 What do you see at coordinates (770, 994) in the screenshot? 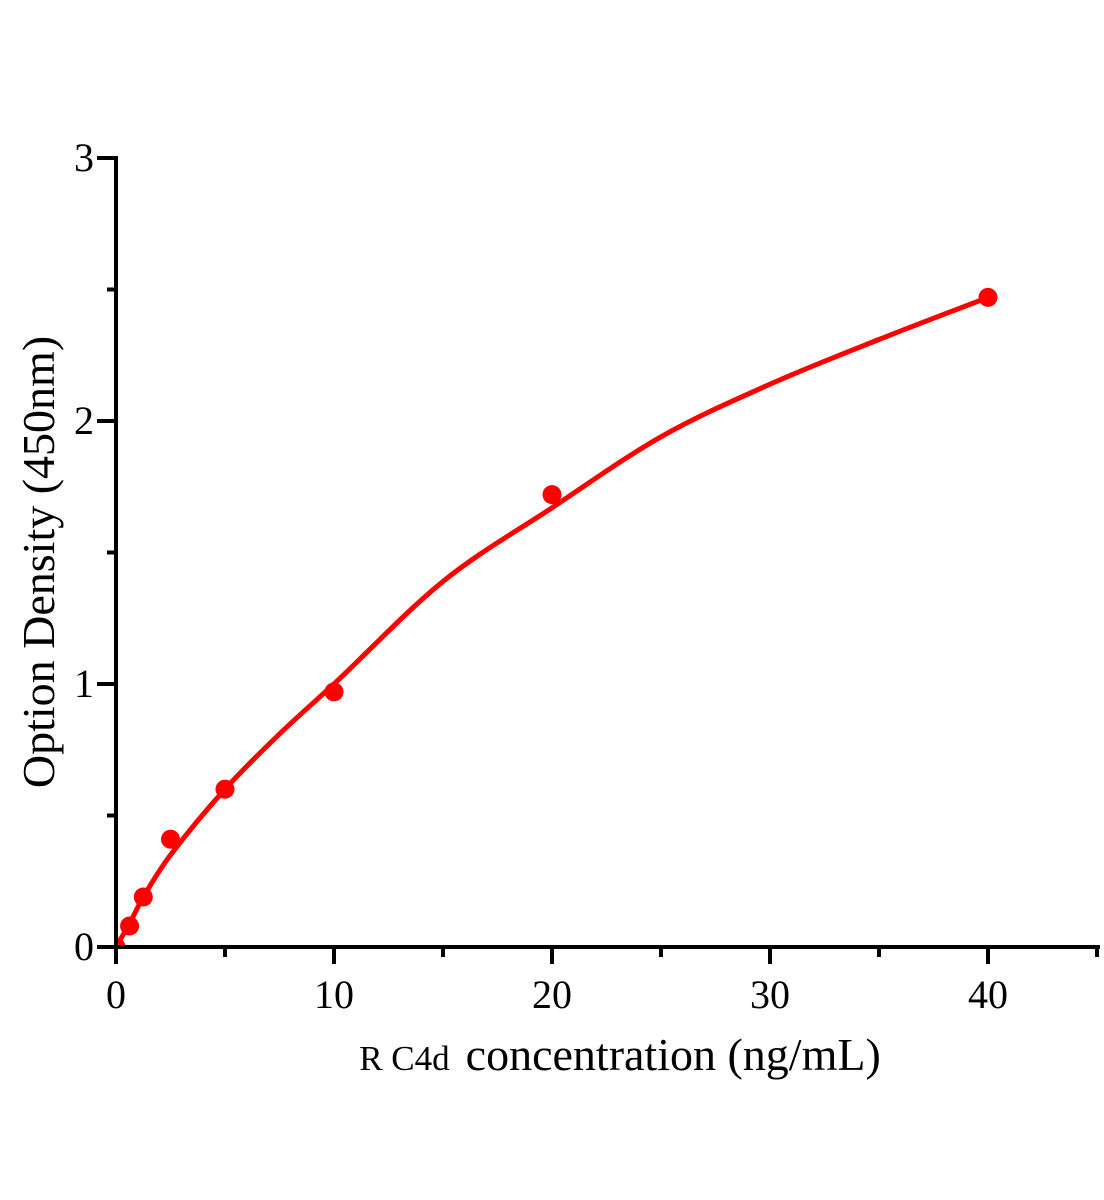
I see `x-tick-label: 30` at bounding box center [770, 994].